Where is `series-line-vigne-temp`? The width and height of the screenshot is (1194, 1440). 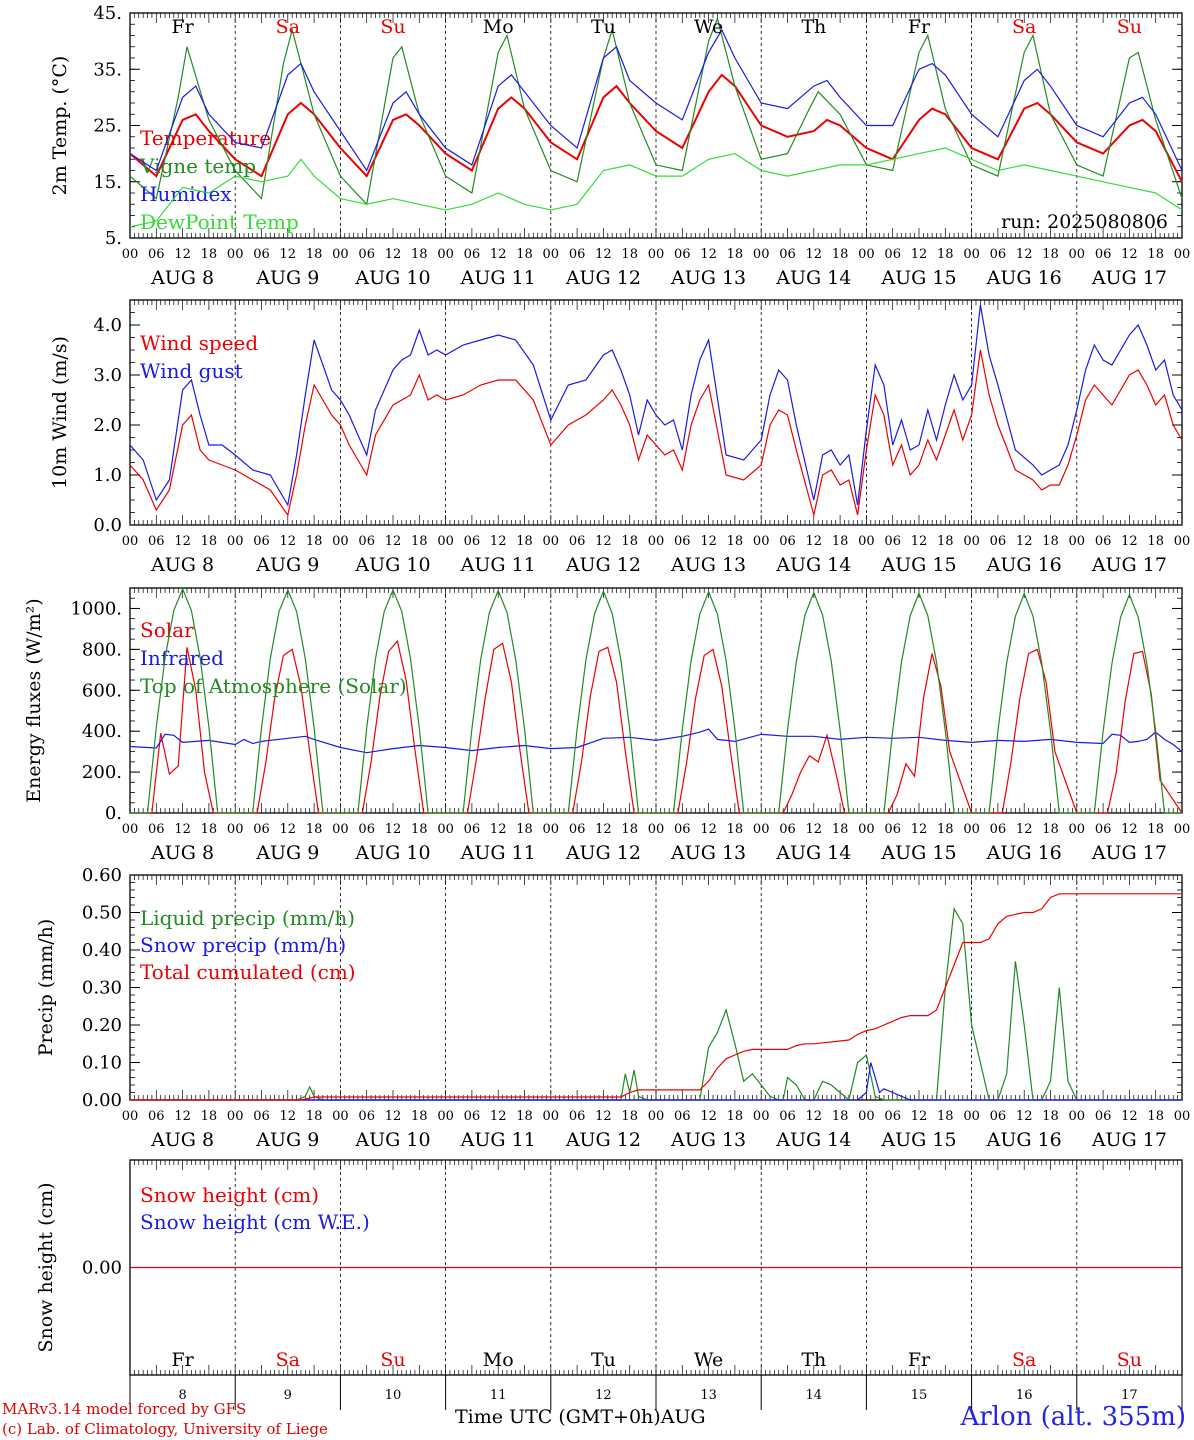 series-line-vigne-temp is located at coordinates (656, 111).